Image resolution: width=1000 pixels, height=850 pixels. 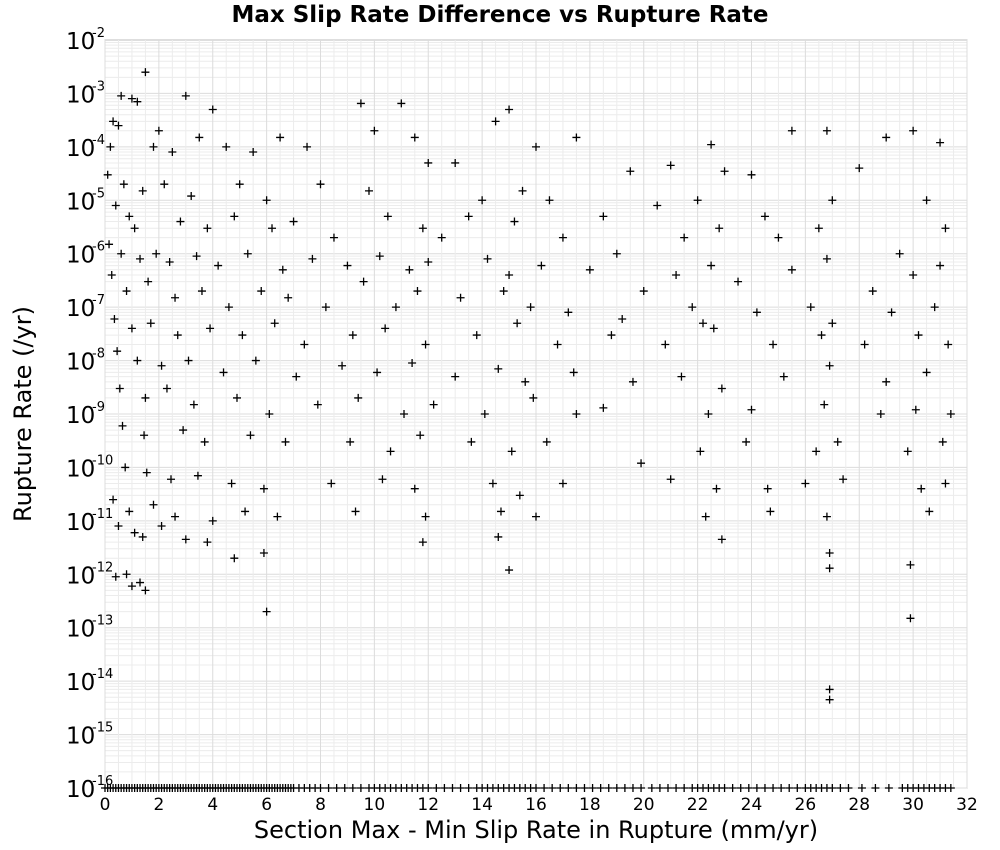 What do you see at coordinates (98, 300) in the screenshot?
I see `y-tick-exponent: -7` at bounding box center [98, 300].